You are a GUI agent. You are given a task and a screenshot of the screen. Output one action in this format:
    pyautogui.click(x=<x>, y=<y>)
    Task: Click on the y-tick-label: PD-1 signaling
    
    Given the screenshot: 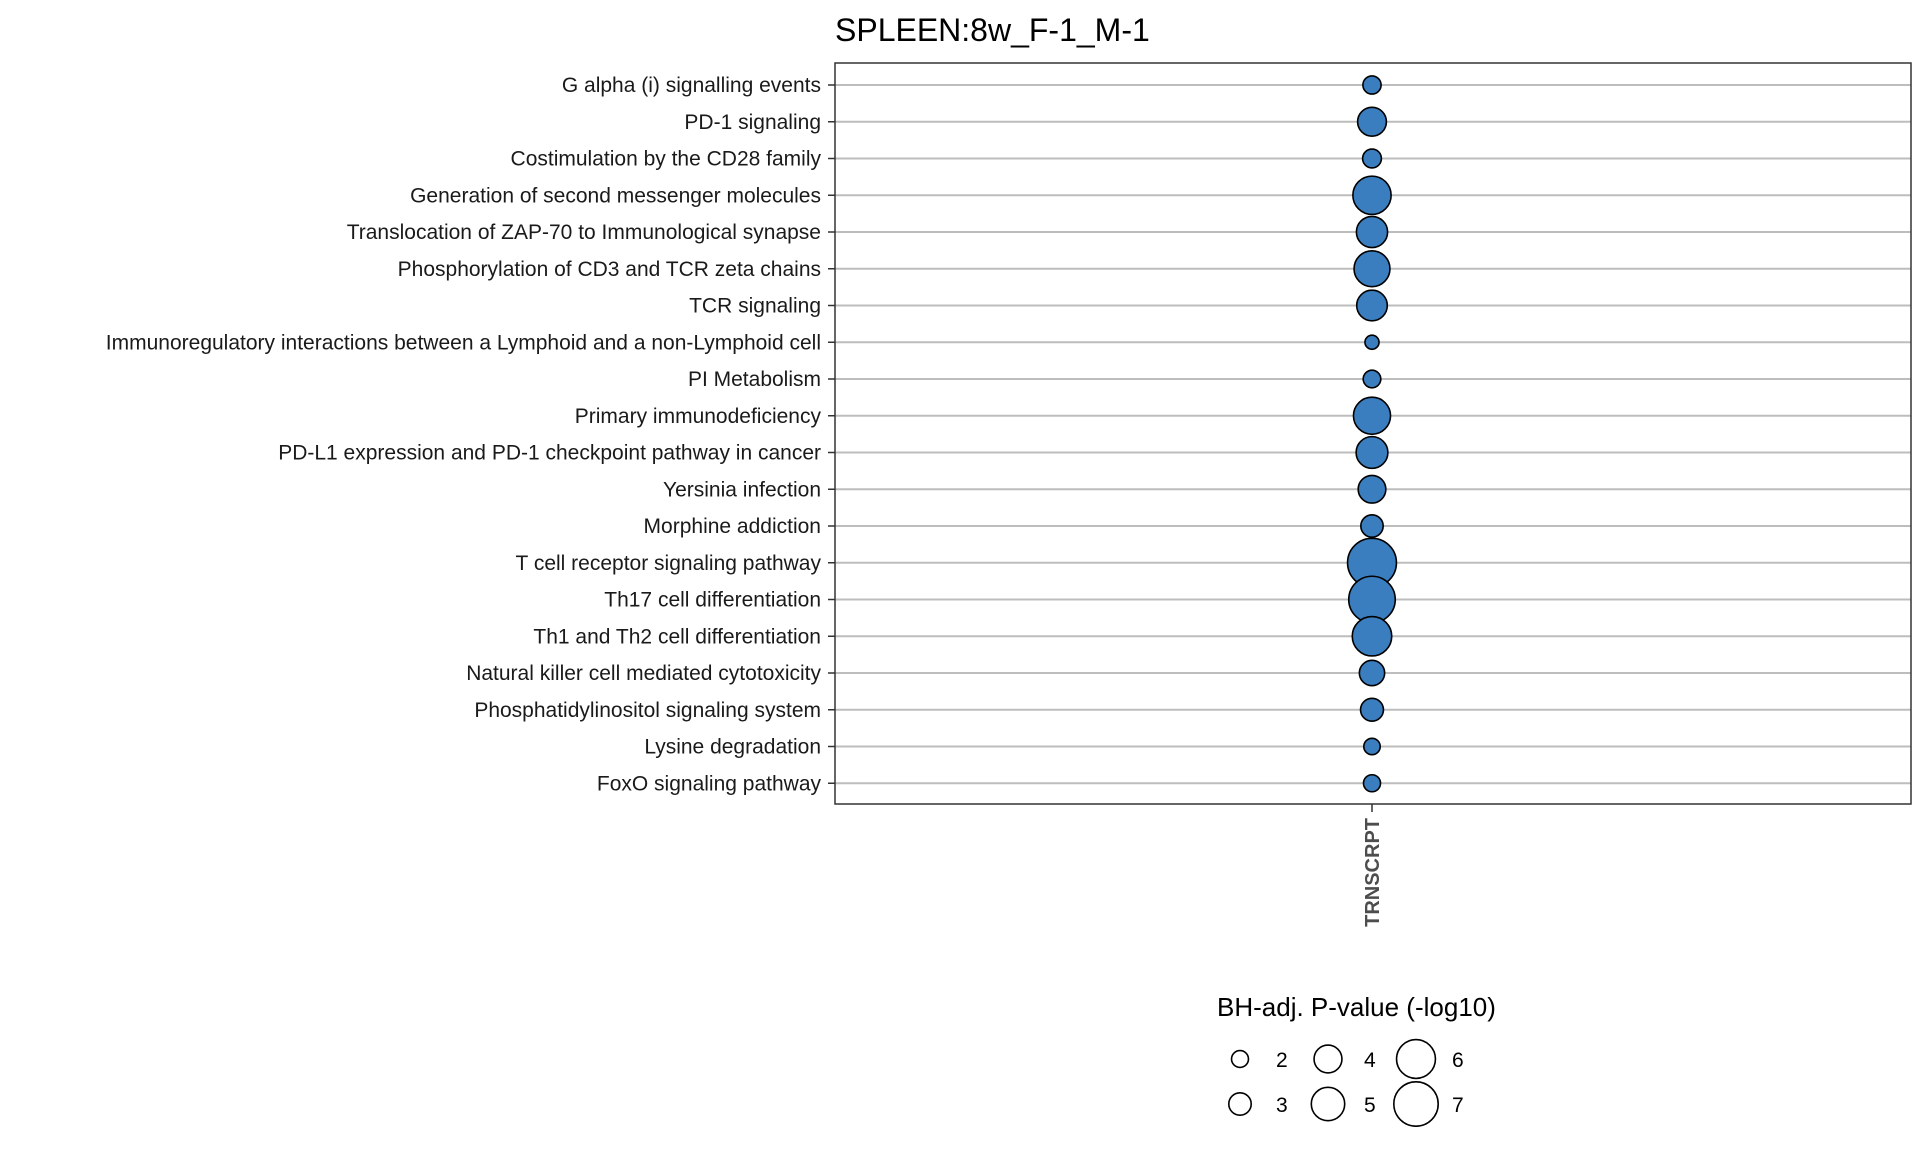 What is the action you would take?
    pyautogui.click(x=752, y=122)
    